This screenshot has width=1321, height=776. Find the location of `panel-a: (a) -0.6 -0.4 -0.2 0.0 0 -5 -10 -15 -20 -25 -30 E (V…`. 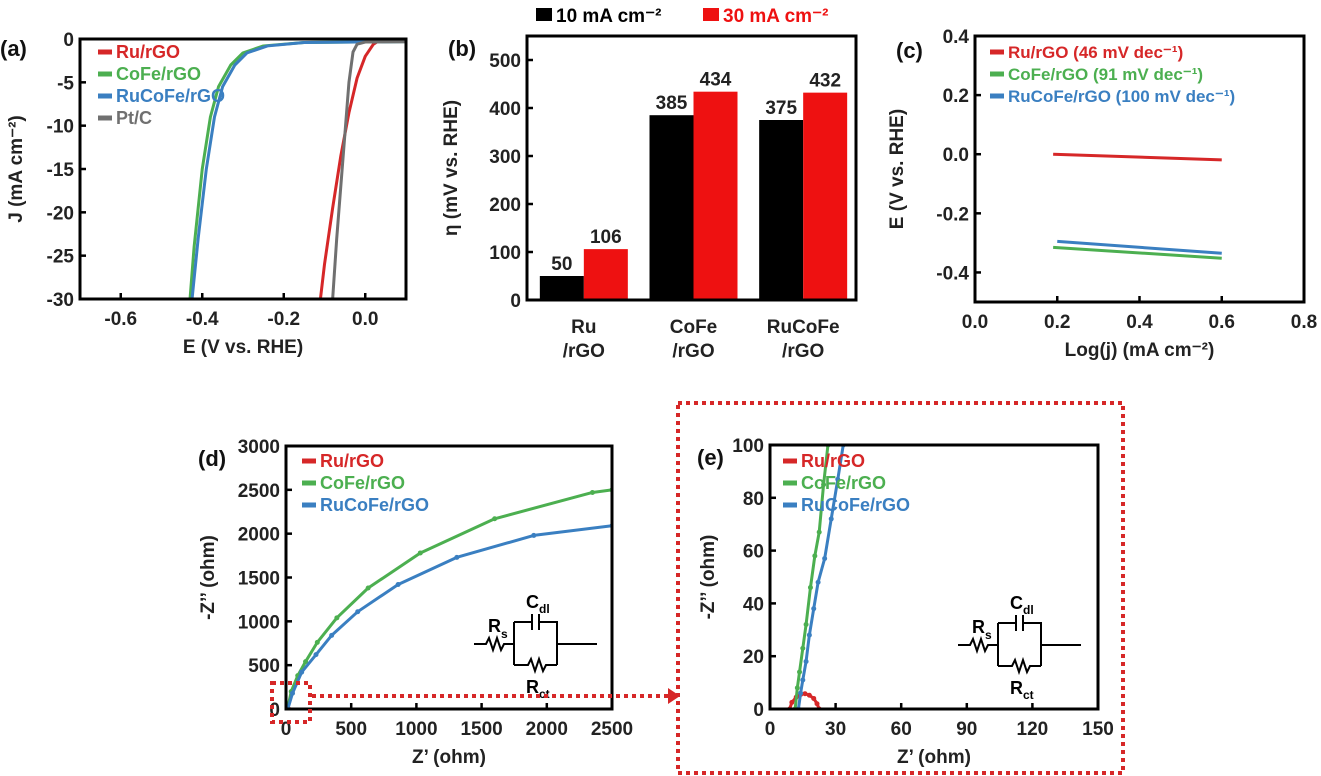

panel-a: (a) -0.6 -0.4 -0.2 0.0 0 -5 -10 -15 -20 -25 -30 E (V… is located at coordinates (204, 194).